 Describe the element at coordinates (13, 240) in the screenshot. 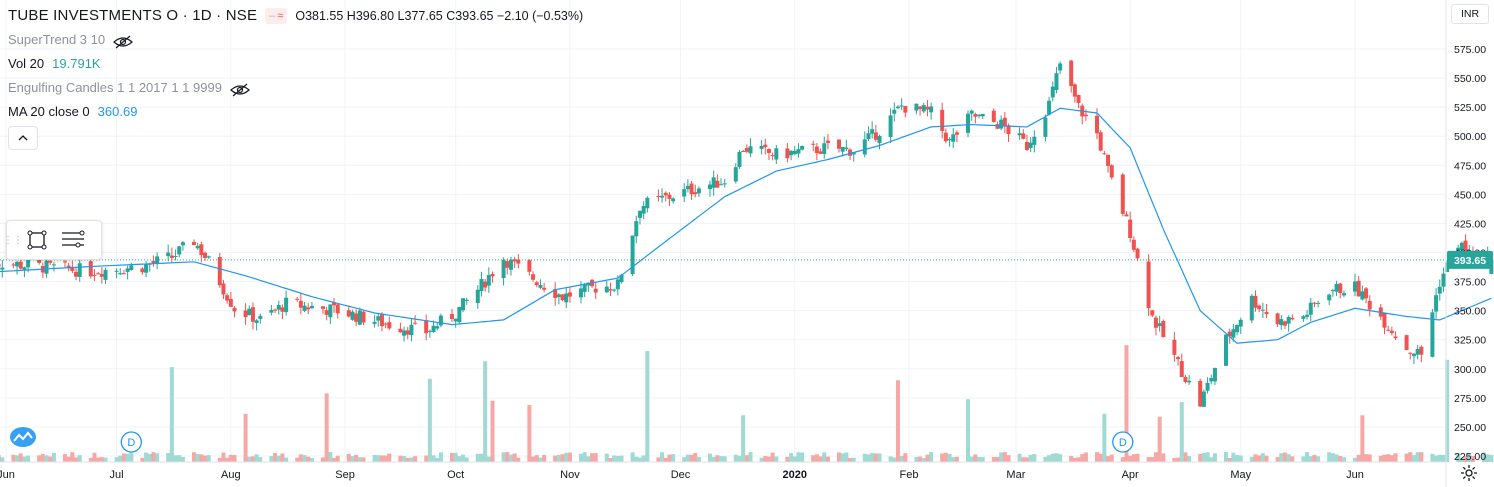

I see `drag-handle: ⋮⋮` at that location.